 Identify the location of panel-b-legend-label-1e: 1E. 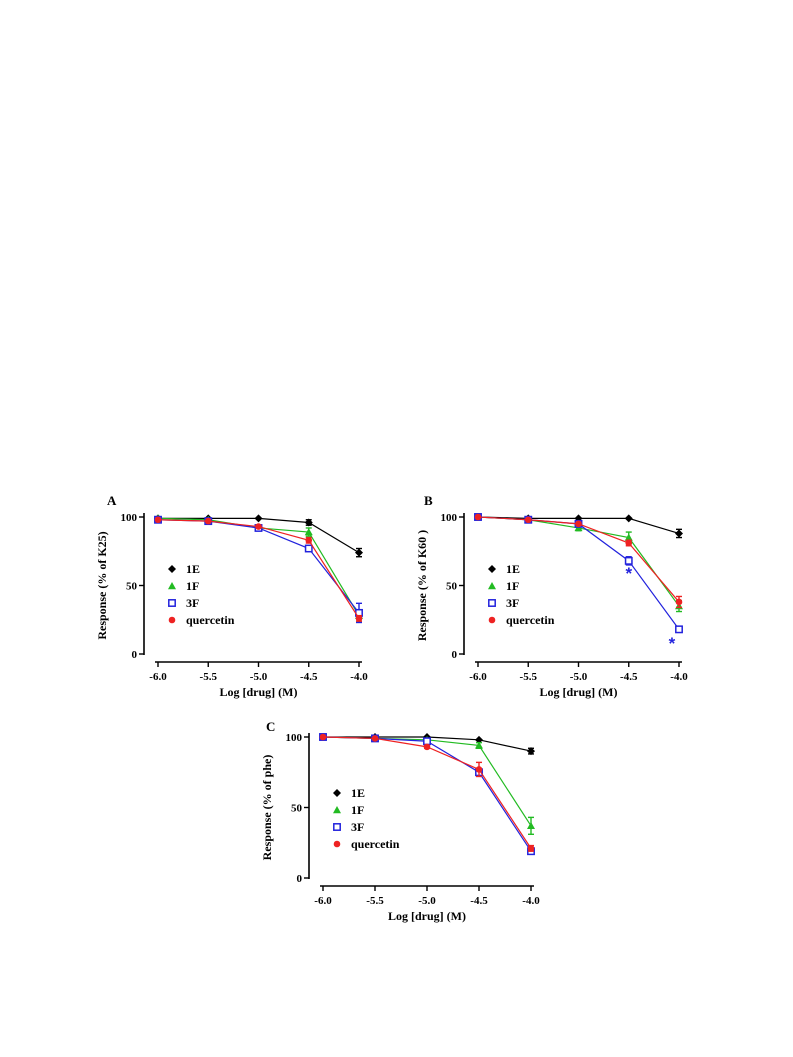
(513, 569).